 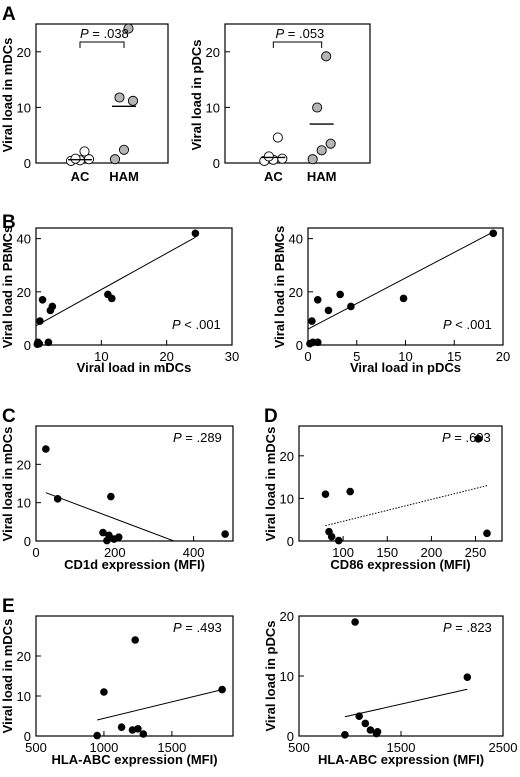 I want to click on x-axis-label: CD86 expression (MFI), so click(x=400, y=564).